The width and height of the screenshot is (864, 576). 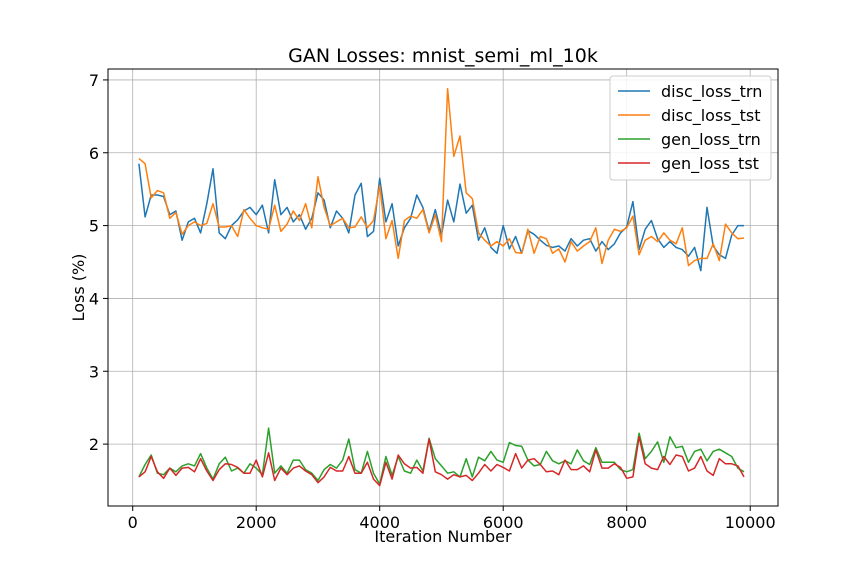 I want to click on y-tick-label: 5, so click(x=94, y=226).